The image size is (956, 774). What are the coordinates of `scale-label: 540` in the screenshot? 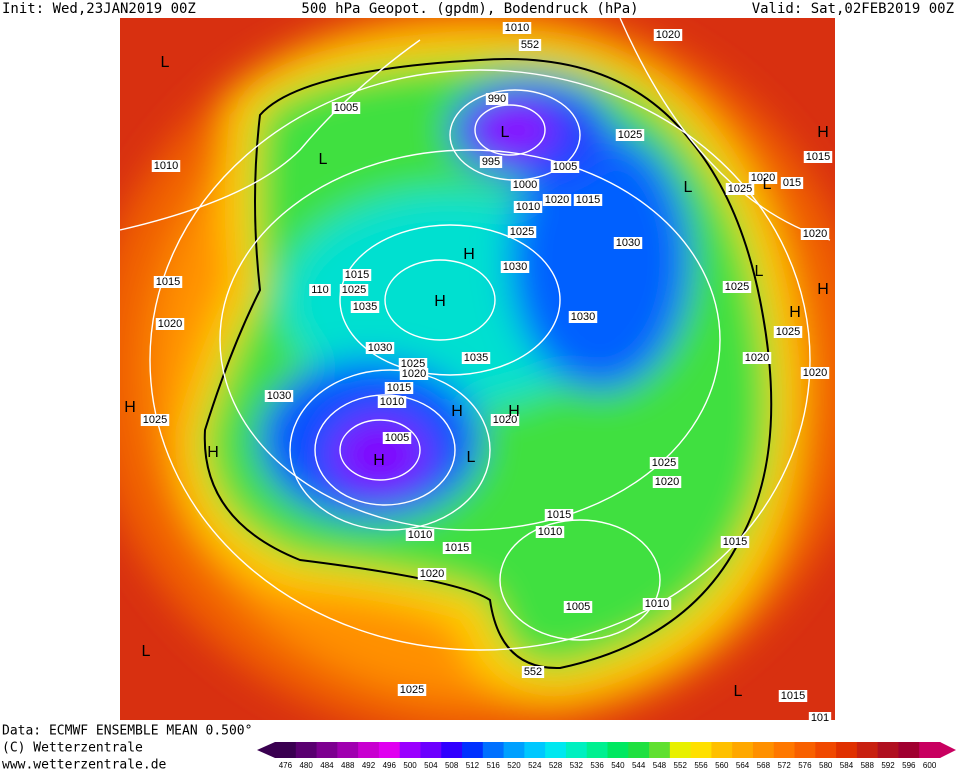 It's located at (618, 765).